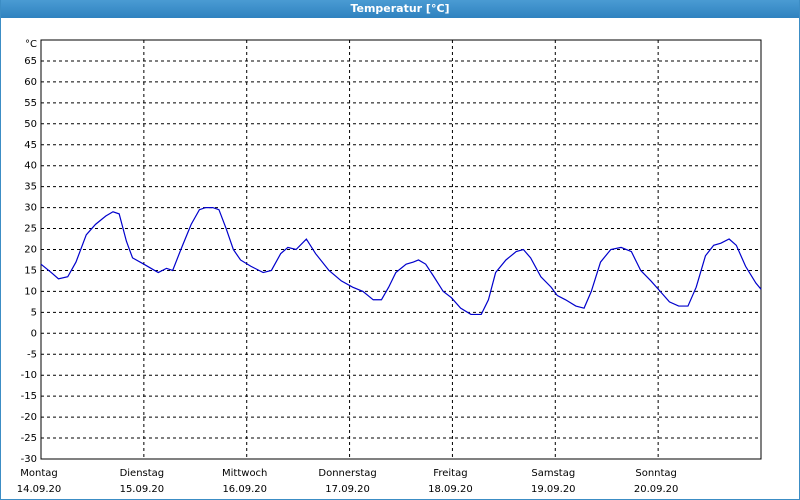 The image size is (800, 500). I want to click on y-tick-label: 30, so click(30, 208).